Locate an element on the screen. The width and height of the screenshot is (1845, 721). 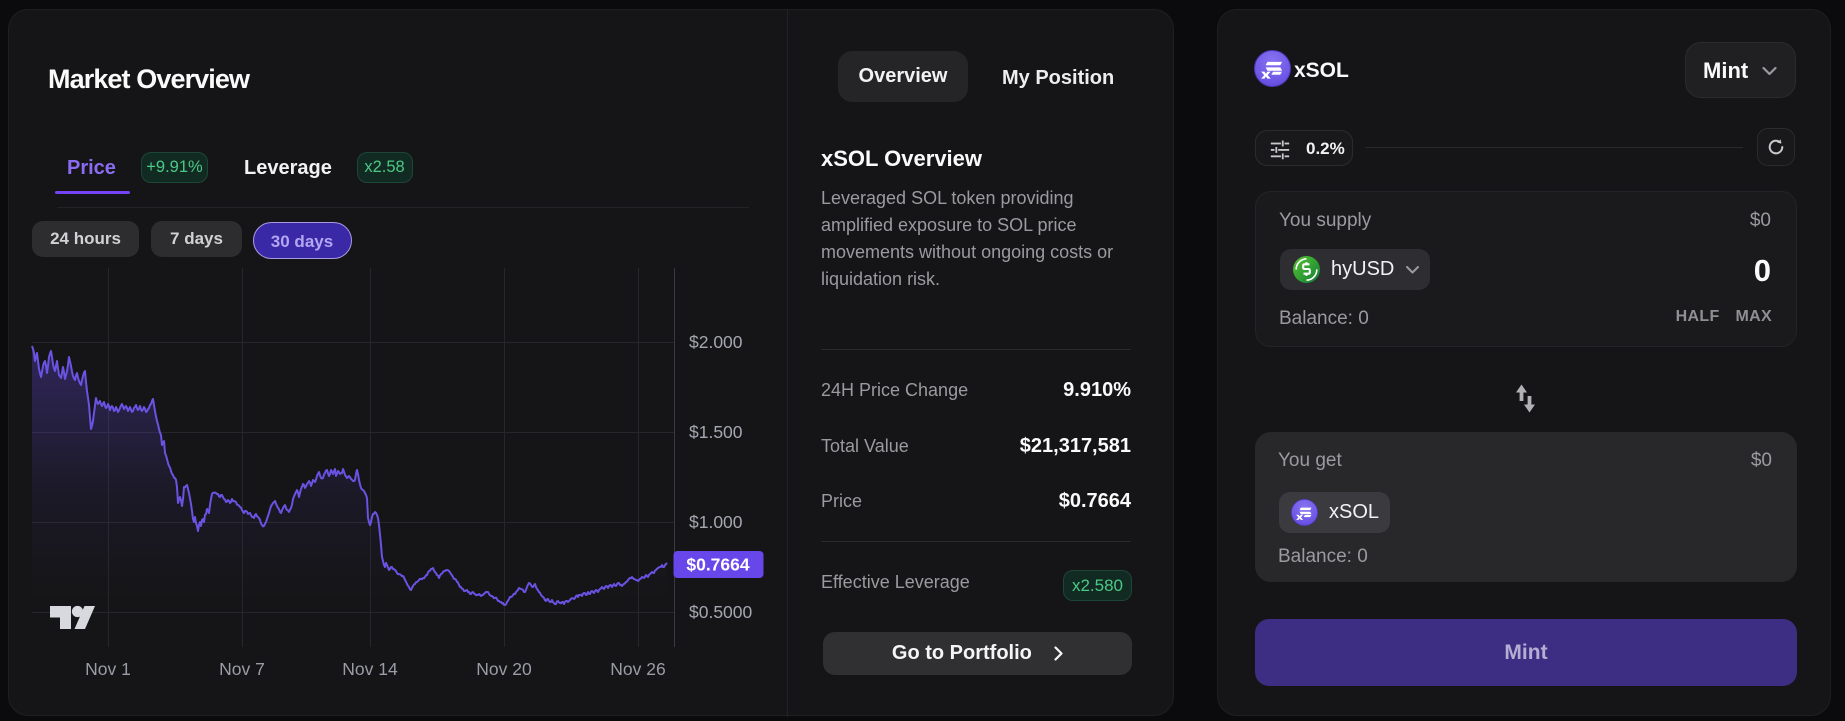
svg-text: $1.000 is located at coordinates (716, 522).